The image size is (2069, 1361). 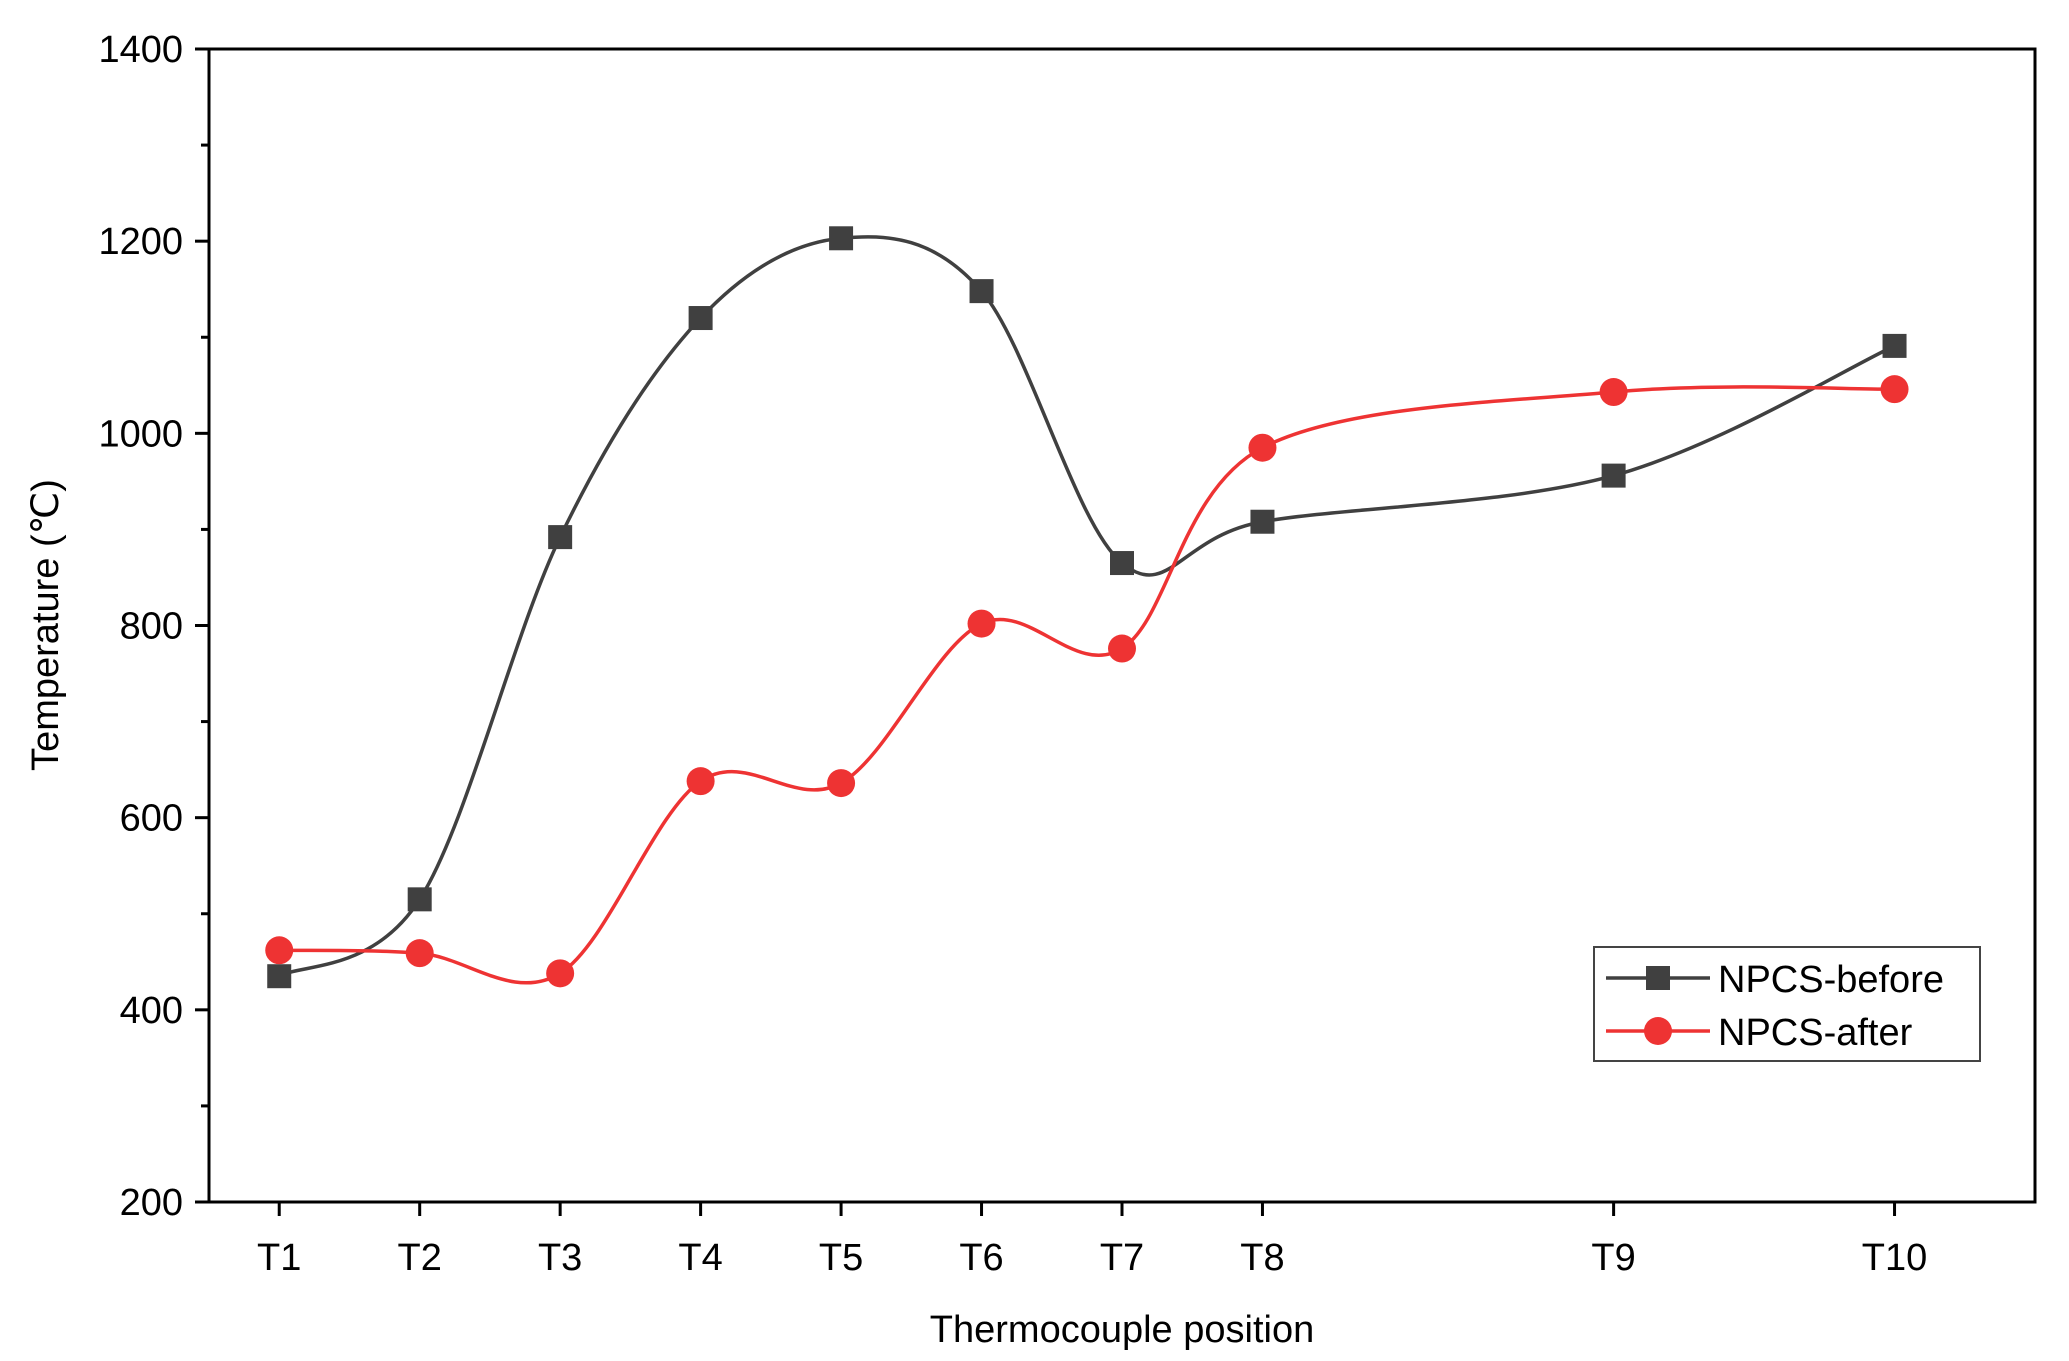 What do you see at coordinates (420, 1258) in the screenshot?
I see `x-tick-label: T2` at bounding box center [420, 1258].